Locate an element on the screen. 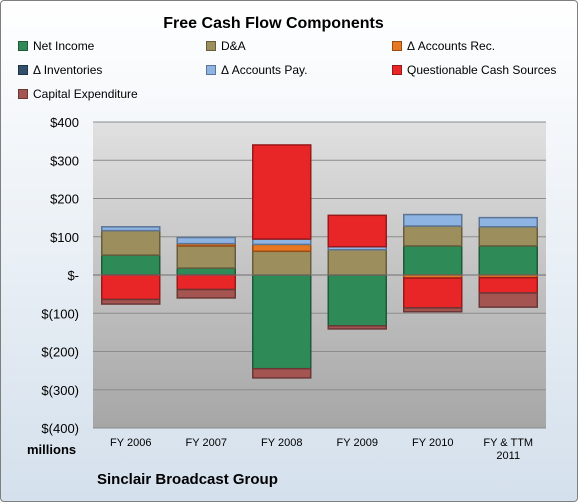 The width and height of the screenshot is (578, 502). legend-item: Net Income is located at coordinates (56, 46).